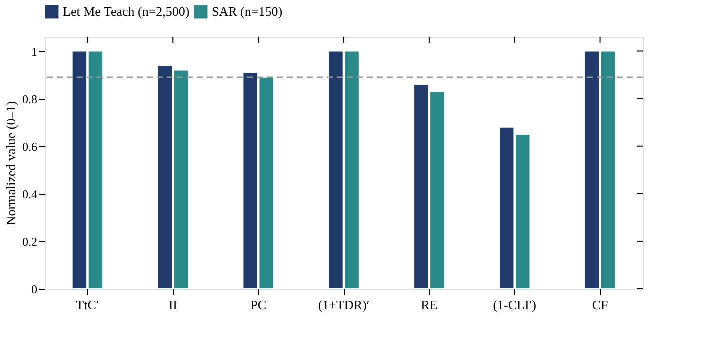  What do you see at coordinates (30, 147) in the screenshot?
I see `y-tick-label: 0.6` at bounding box center [30, 147].